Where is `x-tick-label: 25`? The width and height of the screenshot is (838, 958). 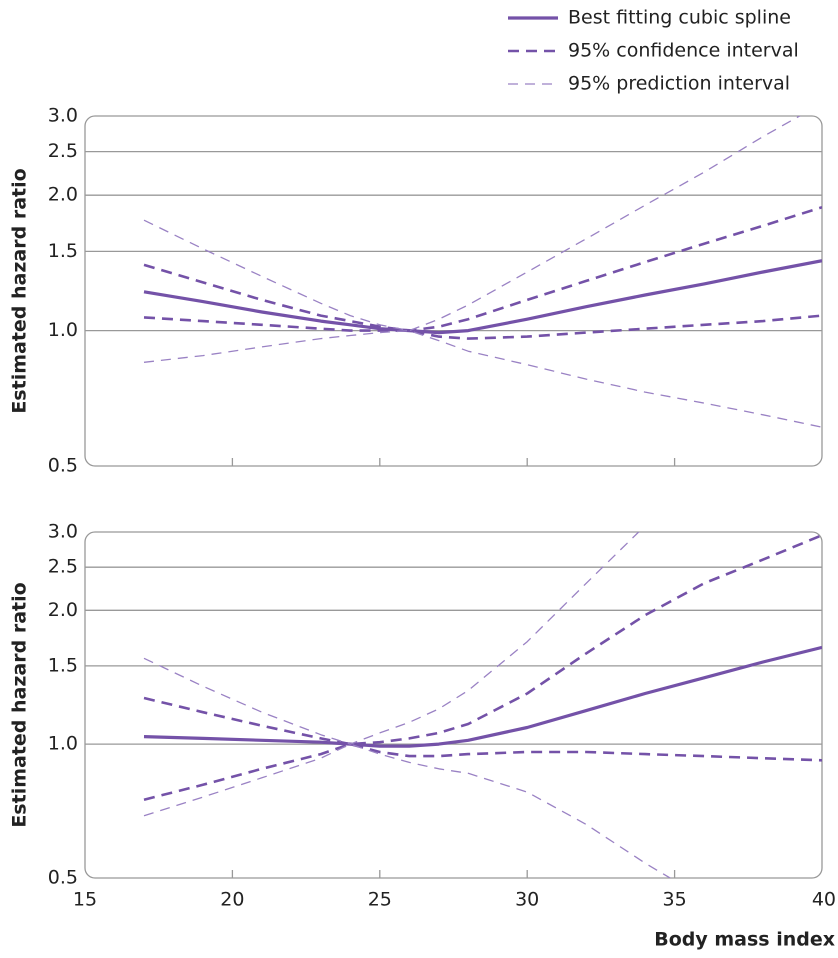
x-tick-label: 25 is located at coordinates (380, 900).